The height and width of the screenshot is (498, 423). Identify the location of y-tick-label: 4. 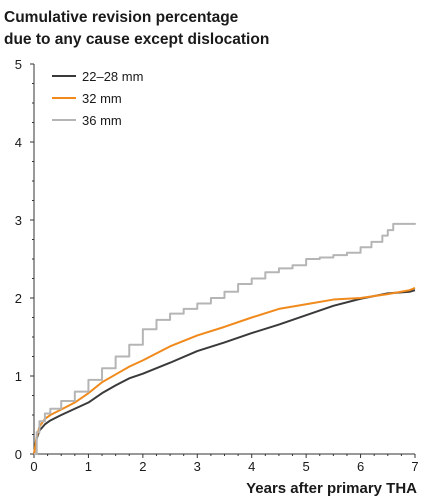
(18, 142).